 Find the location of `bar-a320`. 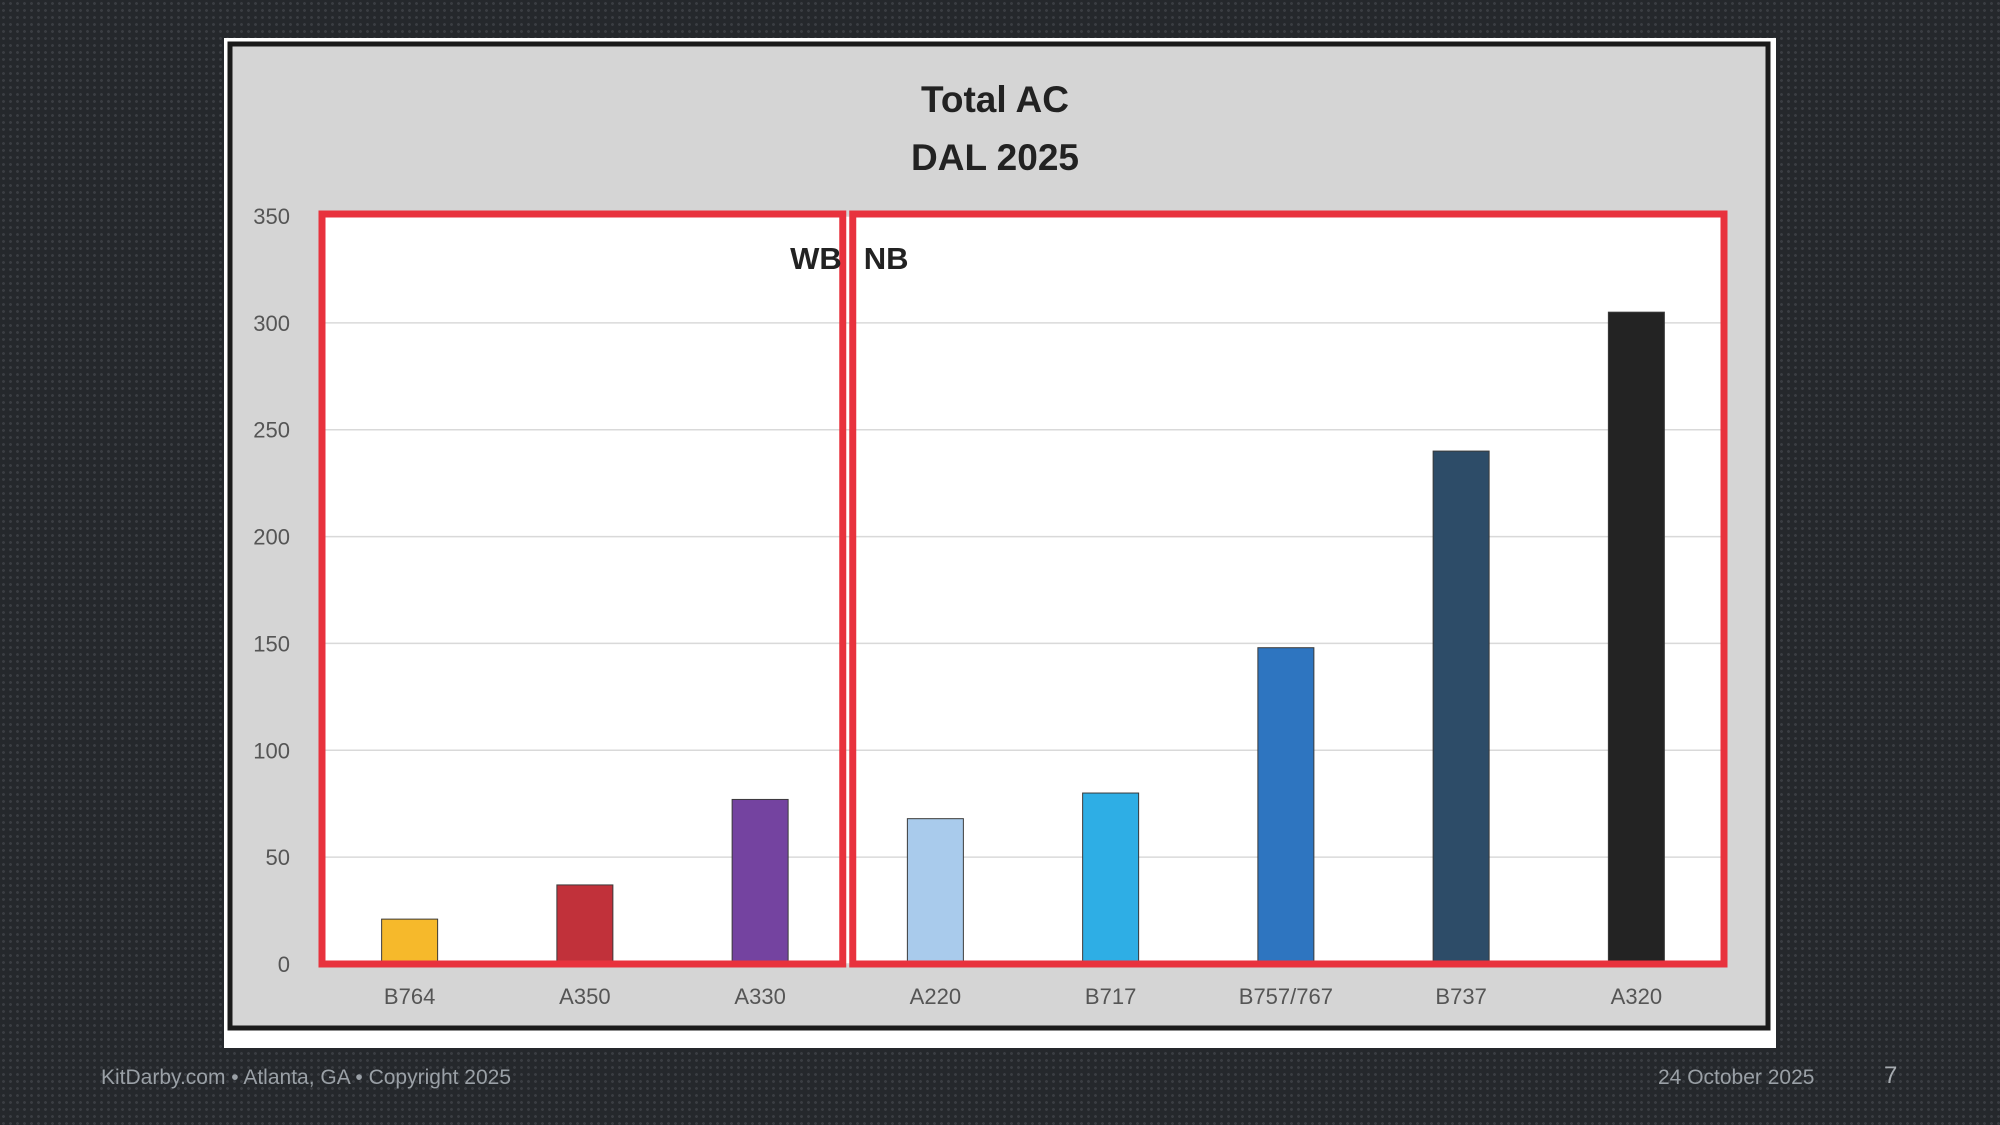

bar-a320 is located at coordinates (1636, 638).